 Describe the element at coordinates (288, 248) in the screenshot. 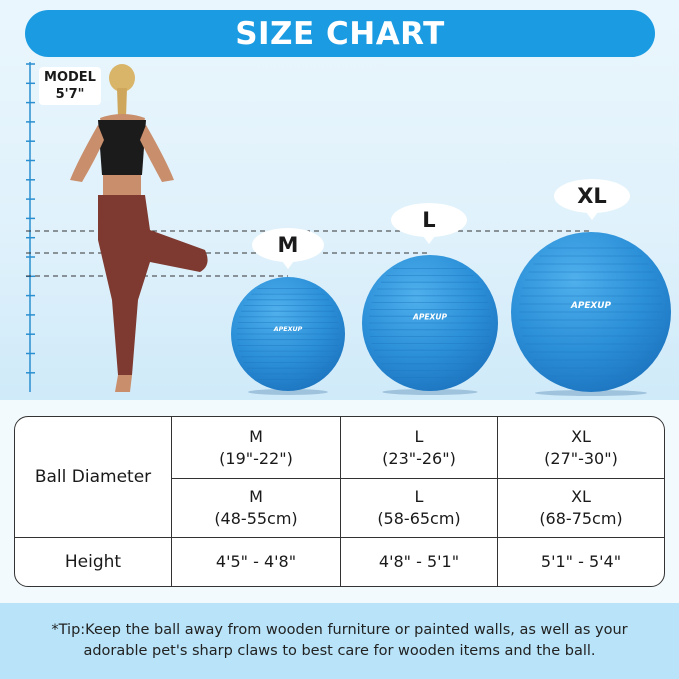

I see `size-bubble-m: M` at that location.